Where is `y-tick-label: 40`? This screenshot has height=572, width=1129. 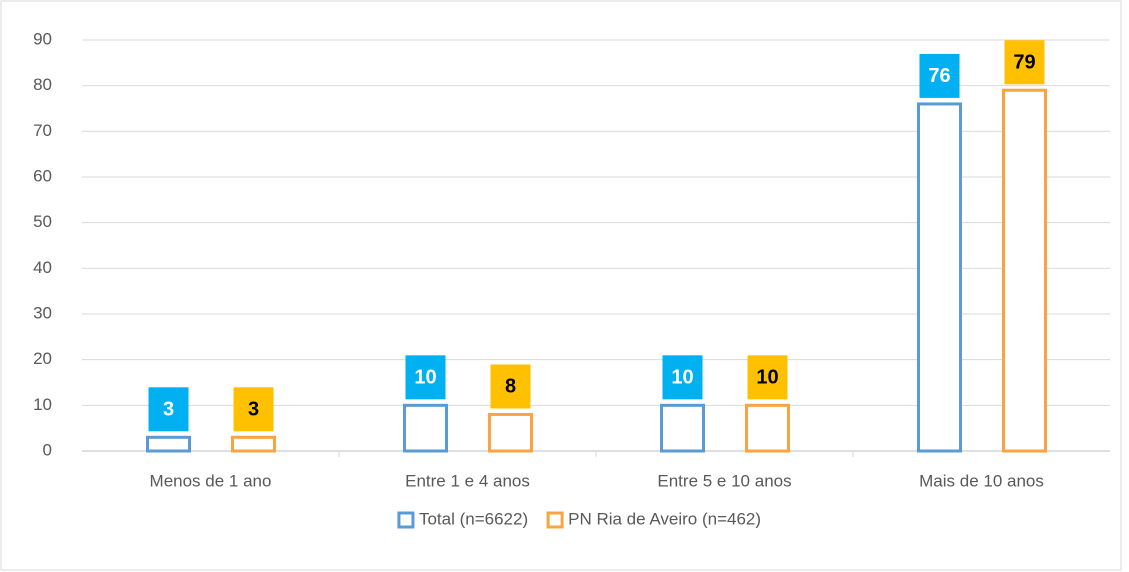 y-tick-label: 40 is located at coordinates (42, 267).